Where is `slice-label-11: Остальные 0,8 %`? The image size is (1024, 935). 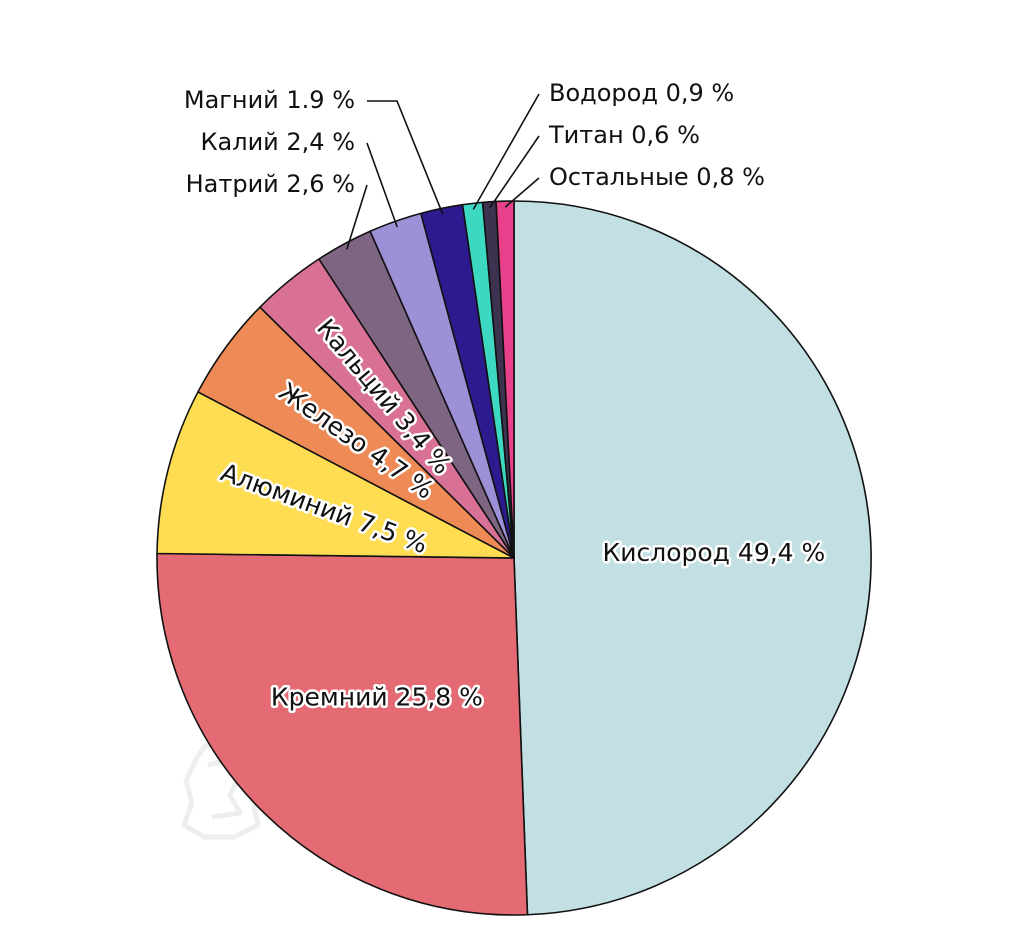
slice-label-11: Остальные 0,8 % is located at coordinates (657, 177).